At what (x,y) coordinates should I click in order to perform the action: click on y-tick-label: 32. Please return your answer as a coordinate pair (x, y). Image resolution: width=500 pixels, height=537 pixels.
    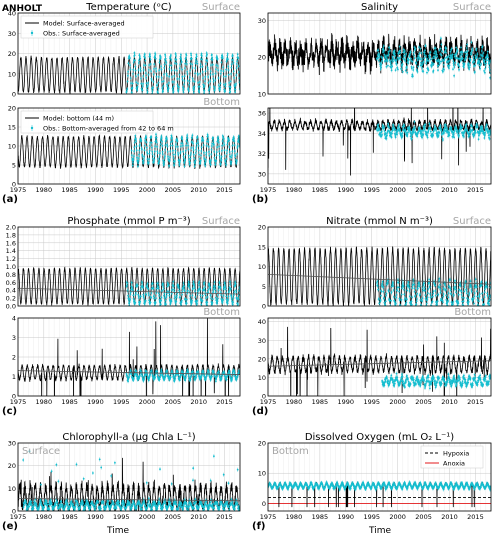
    Looking at the image, I should click on (262, 154).